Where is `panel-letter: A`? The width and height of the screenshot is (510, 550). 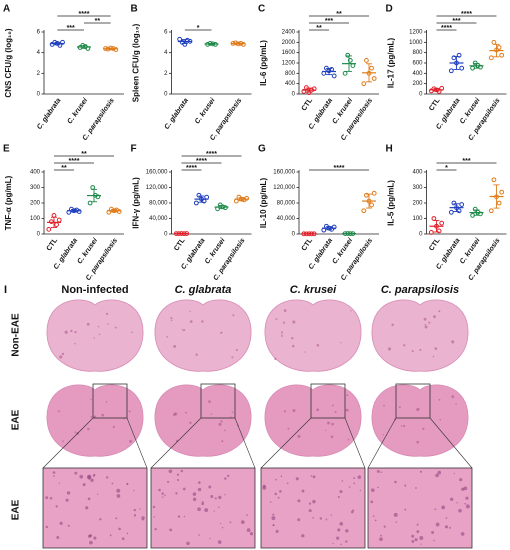
panel-letter: A is located at coordinates (6, 9).